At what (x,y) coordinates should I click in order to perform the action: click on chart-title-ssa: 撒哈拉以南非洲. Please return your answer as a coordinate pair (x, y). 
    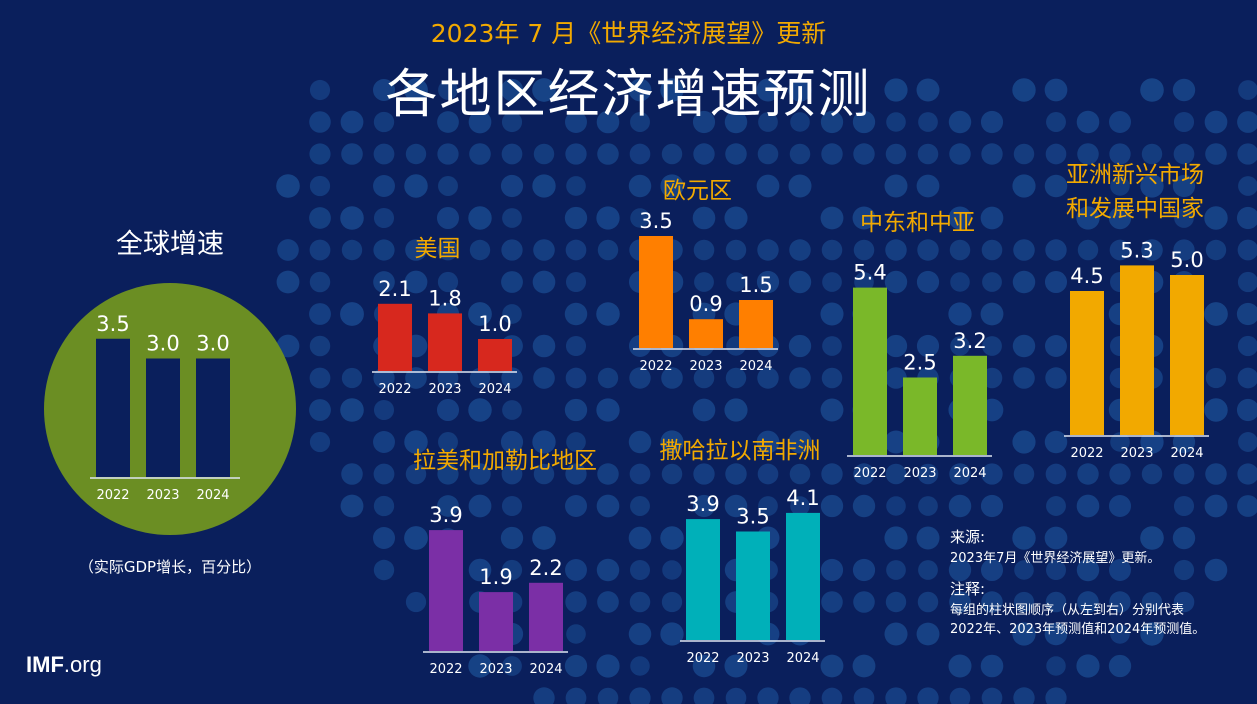
    Looking at the image, I should click on (740, 451).